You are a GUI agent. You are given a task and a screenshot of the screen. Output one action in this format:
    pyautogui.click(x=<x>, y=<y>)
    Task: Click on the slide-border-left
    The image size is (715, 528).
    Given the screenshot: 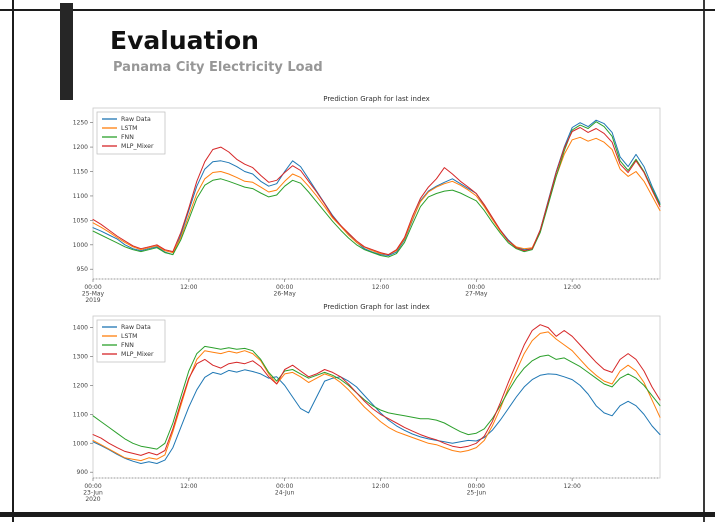 What is the action you would take?
    pyautogui.click(x=13, y=261)
    